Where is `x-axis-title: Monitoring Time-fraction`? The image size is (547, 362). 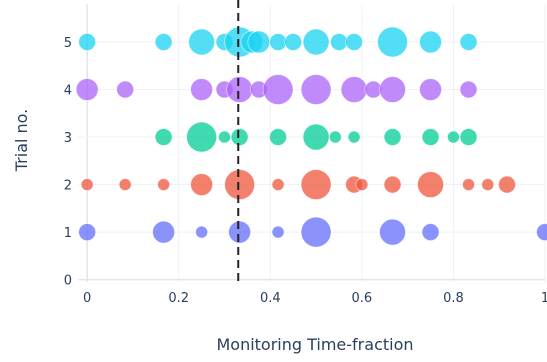 x-axis-title: Monitoring Time-fraction is located at coordinates (314, 344).